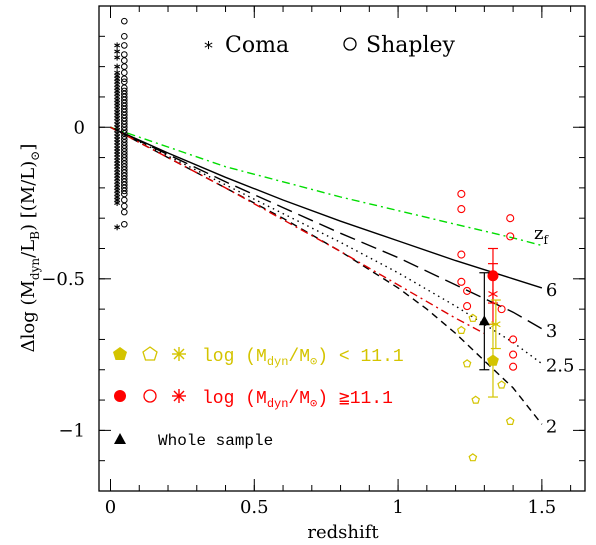  What do you see at coordinates (120, 396) in the screenshot?
I see `red-filled-circle-icon` at bounding box center [120, 396].